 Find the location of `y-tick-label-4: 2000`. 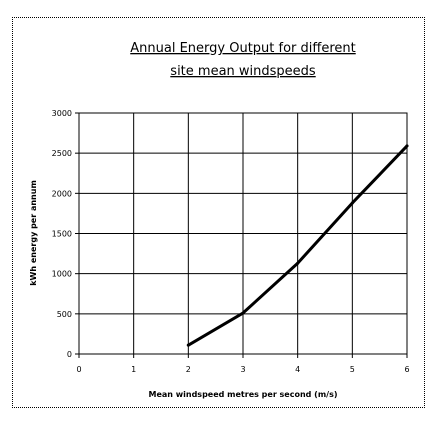

y-tick-label-4: 2000 is located at coordinates (62, 193).